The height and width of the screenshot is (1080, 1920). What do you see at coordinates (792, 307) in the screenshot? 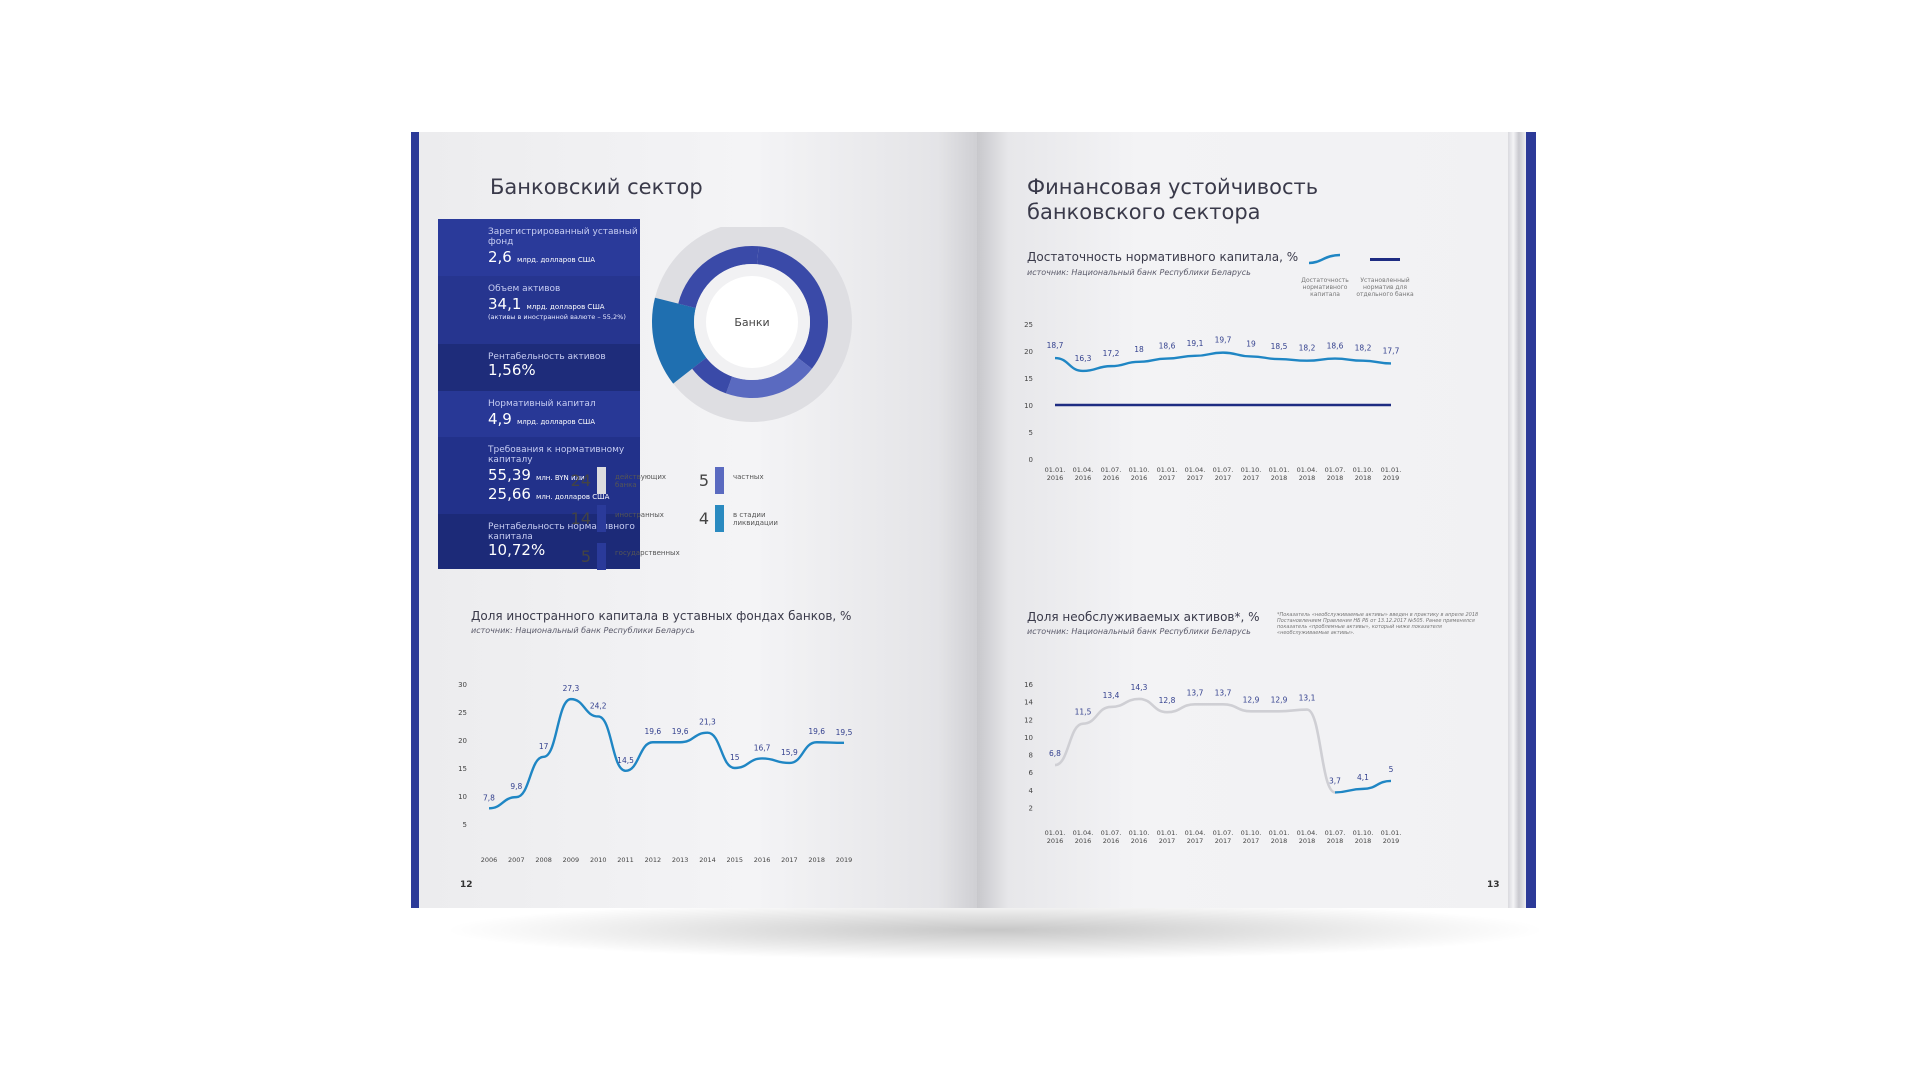
I see `donut-segment-foreign` at bounding box center [792, 307].